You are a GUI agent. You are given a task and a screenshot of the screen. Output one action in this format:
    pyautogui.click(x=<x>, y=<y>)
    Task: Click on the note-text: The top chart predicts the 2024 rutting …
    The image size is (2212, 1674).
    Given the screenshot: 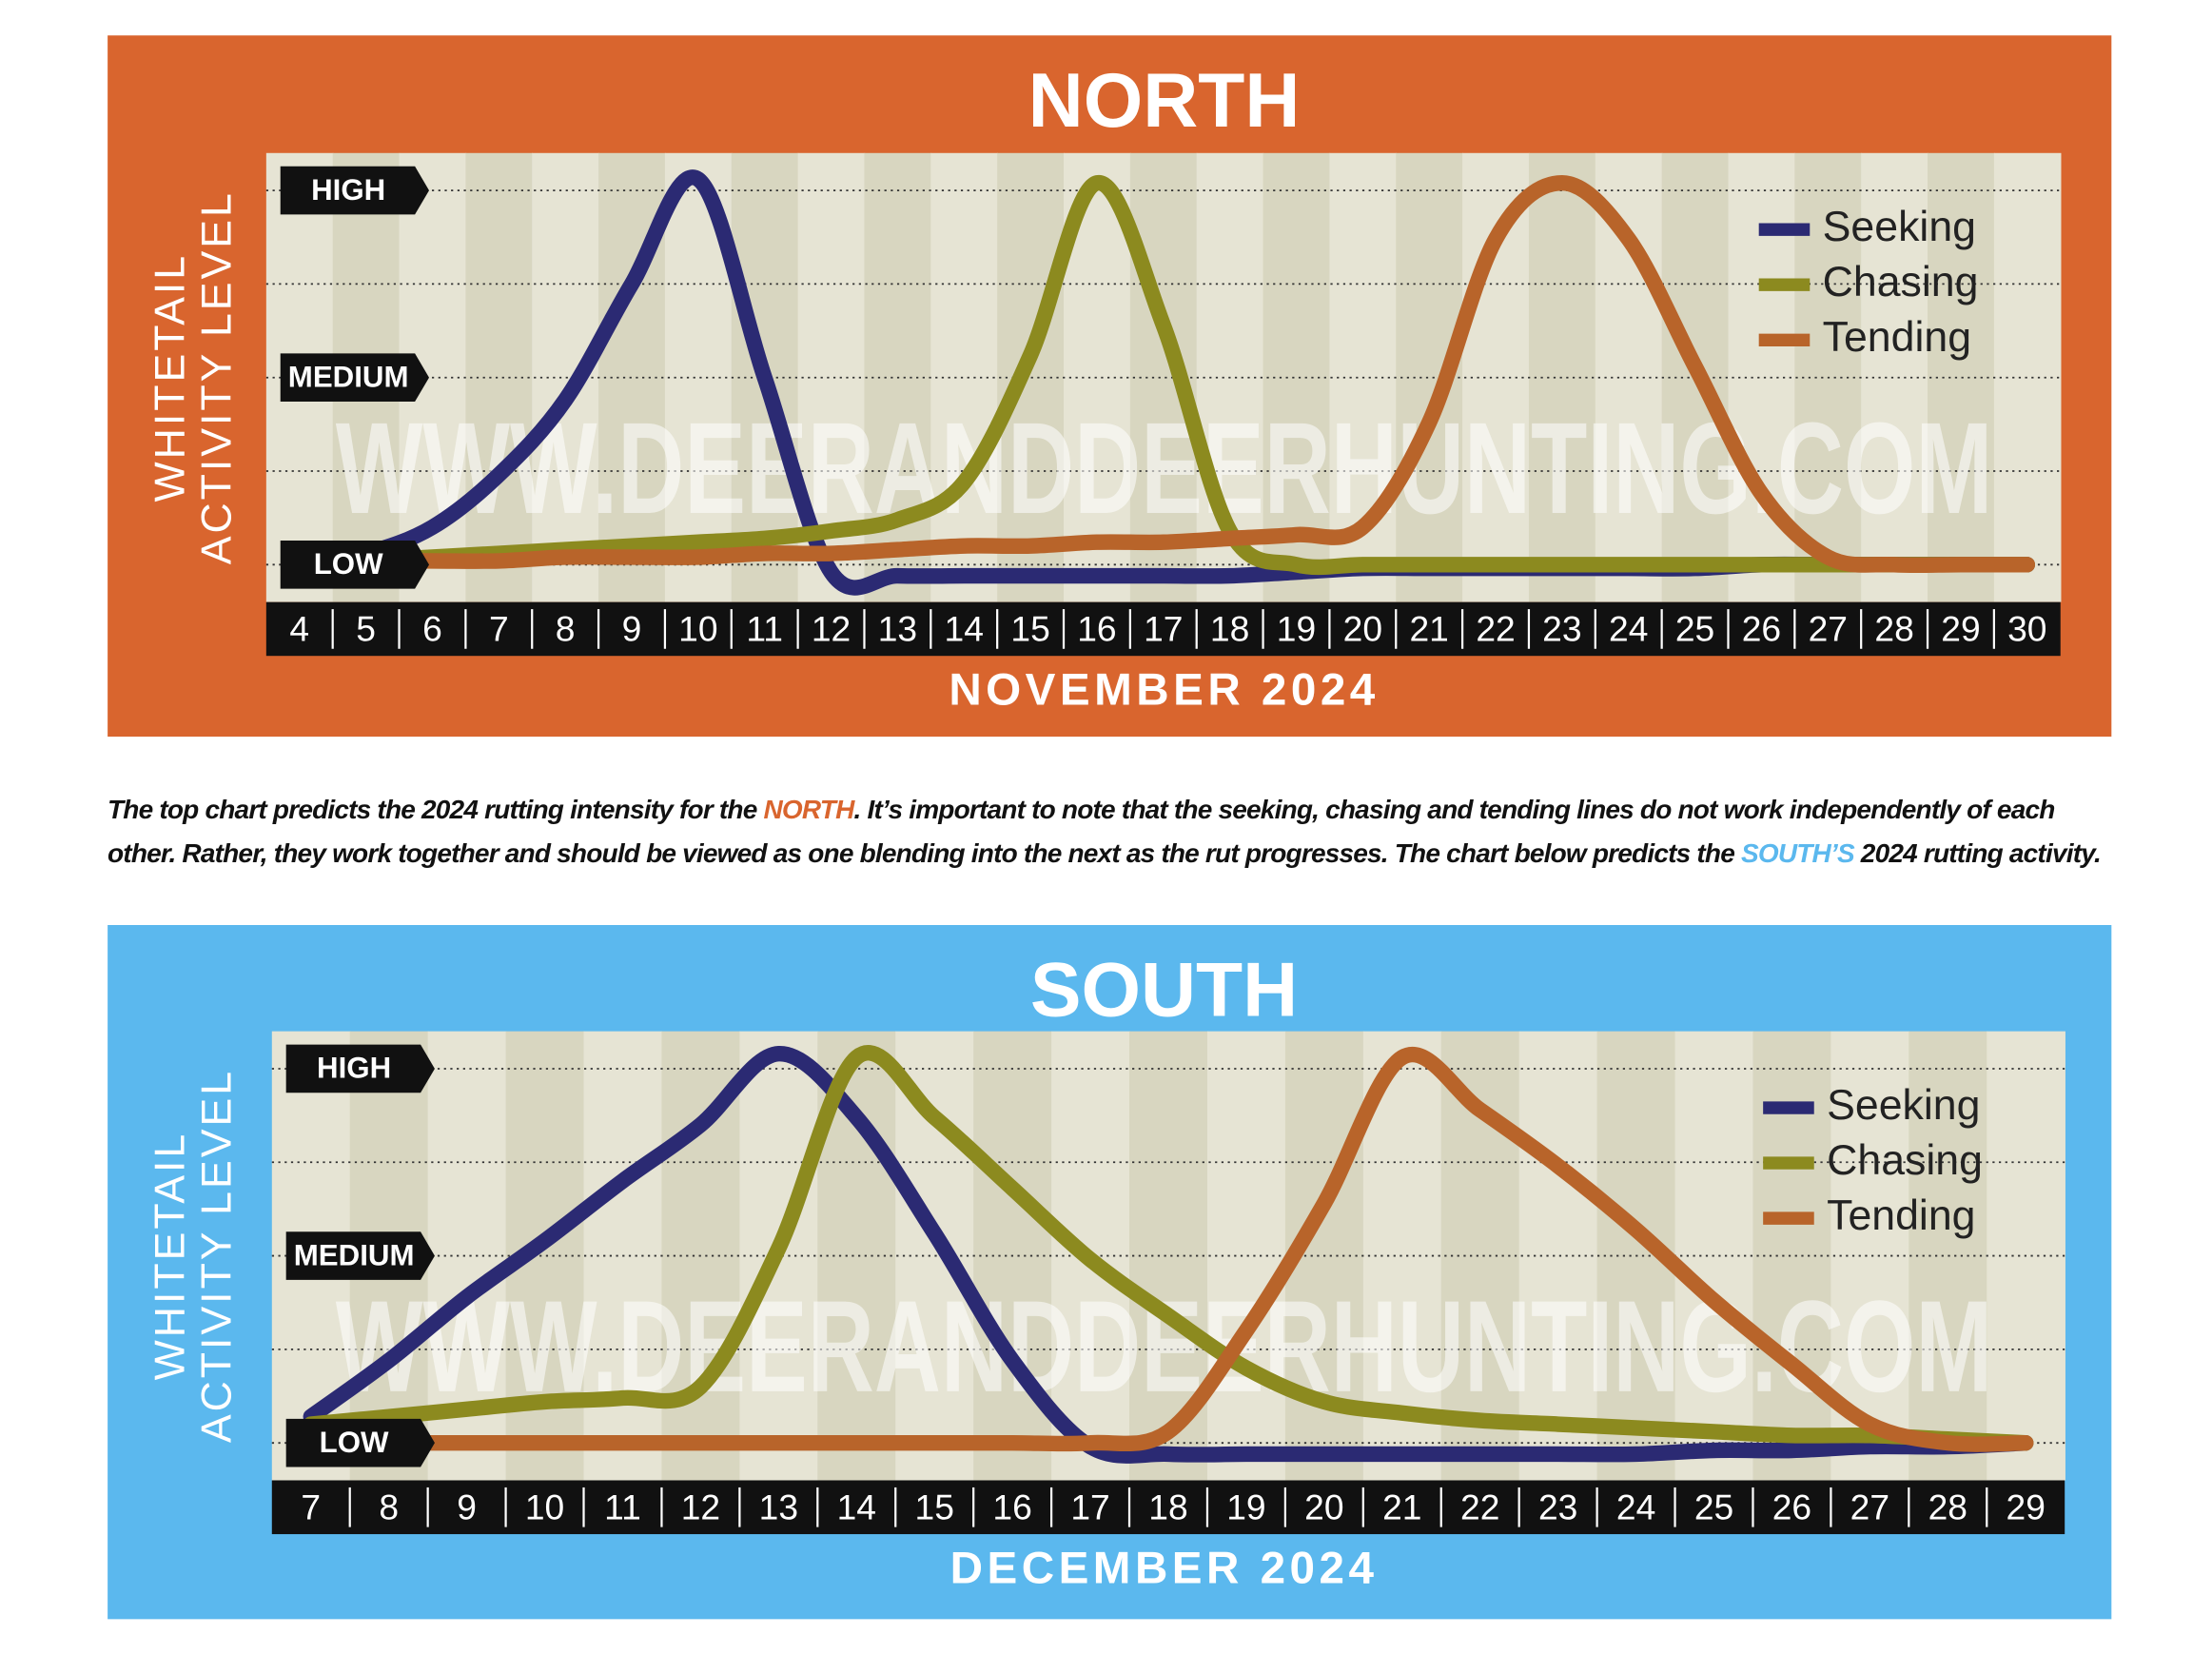 What is the action you would take?
    pyautogui.click(x=436, y=809)
    